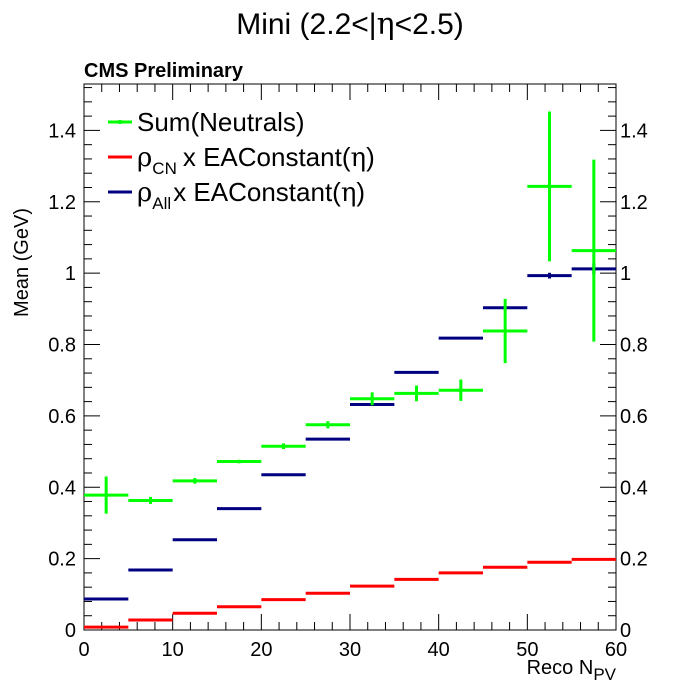 The height and width of the screenshot is (700, 700). Describe the element at coordinates (164, 71) in the screenshot. I see `cms-preliminary-label: CMS Preliminary` at that location.